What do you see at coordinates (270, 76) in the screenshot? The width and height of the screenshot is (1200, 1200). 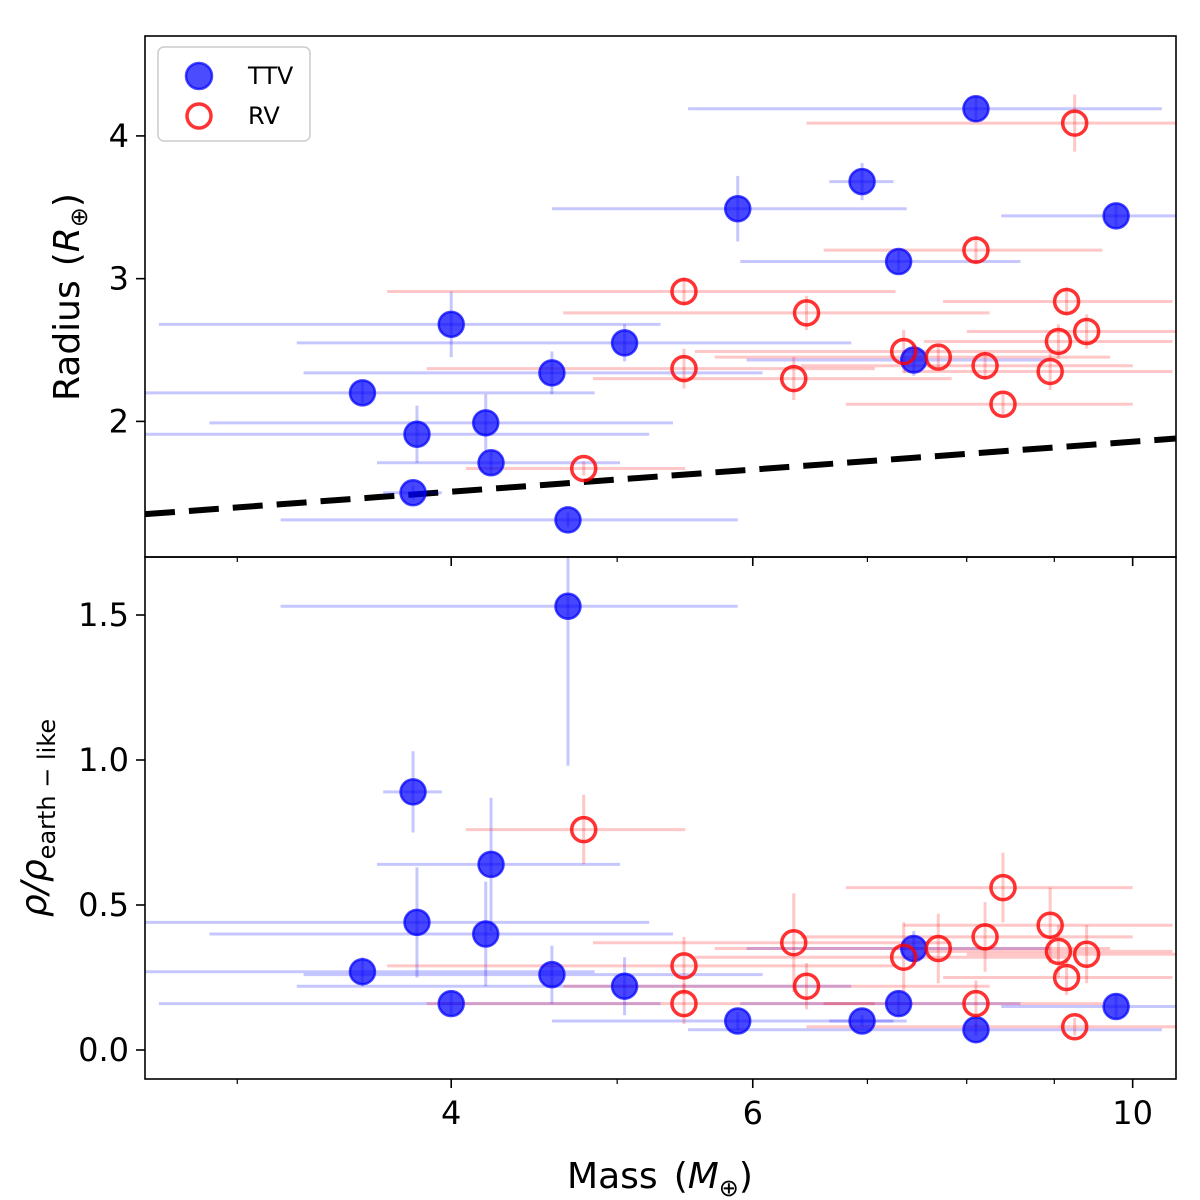 I see `legend-ttv-label: TTV` at bounding box center [270, 76].